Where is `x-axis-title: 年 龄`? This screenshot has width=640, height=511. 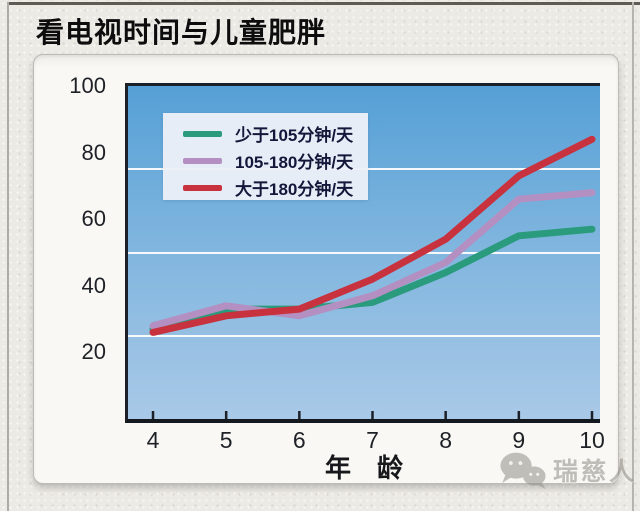 x-axis-title: 年 龄 is located at coordinates (363, 468).